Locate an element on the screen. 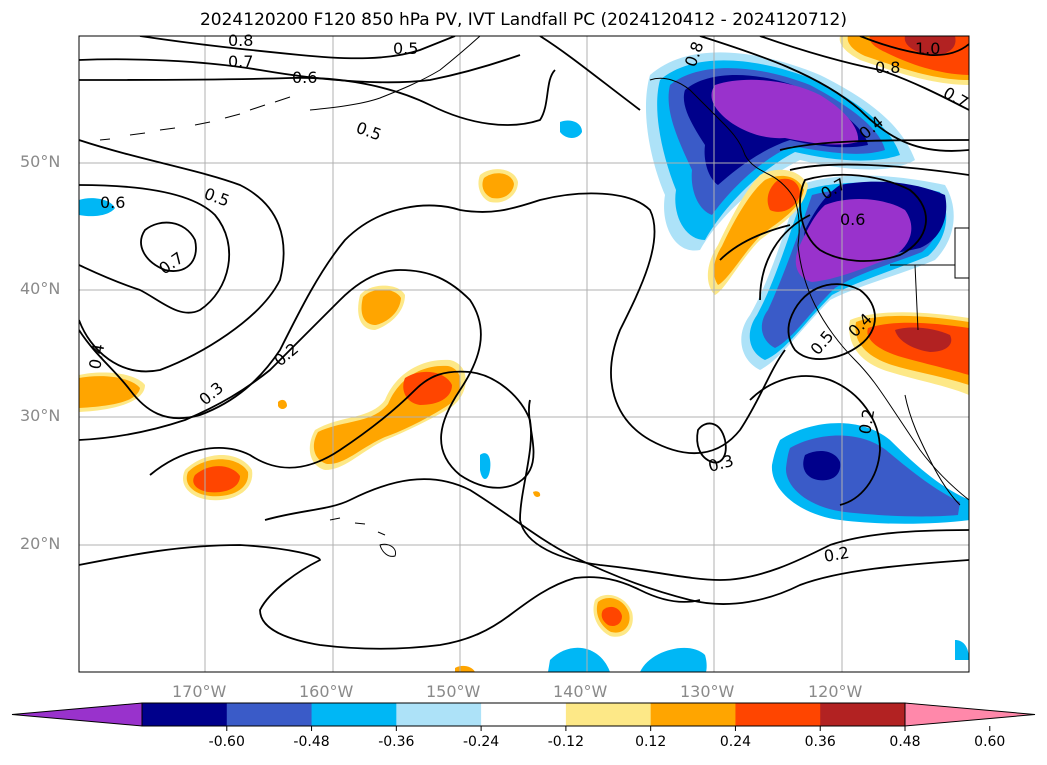 The width and height of the screenshot is (1047, 765). colorbar-tick-label: -0.60 is located at coordinates (226, 742).